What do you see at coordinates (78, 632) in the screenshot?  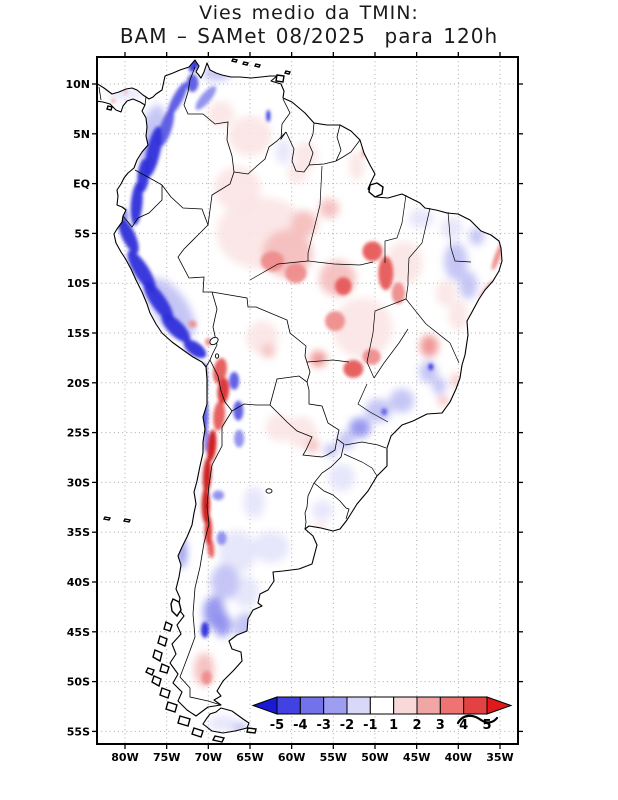 I see `lat-tick-label: 45S` at bounding box center [78, 632].